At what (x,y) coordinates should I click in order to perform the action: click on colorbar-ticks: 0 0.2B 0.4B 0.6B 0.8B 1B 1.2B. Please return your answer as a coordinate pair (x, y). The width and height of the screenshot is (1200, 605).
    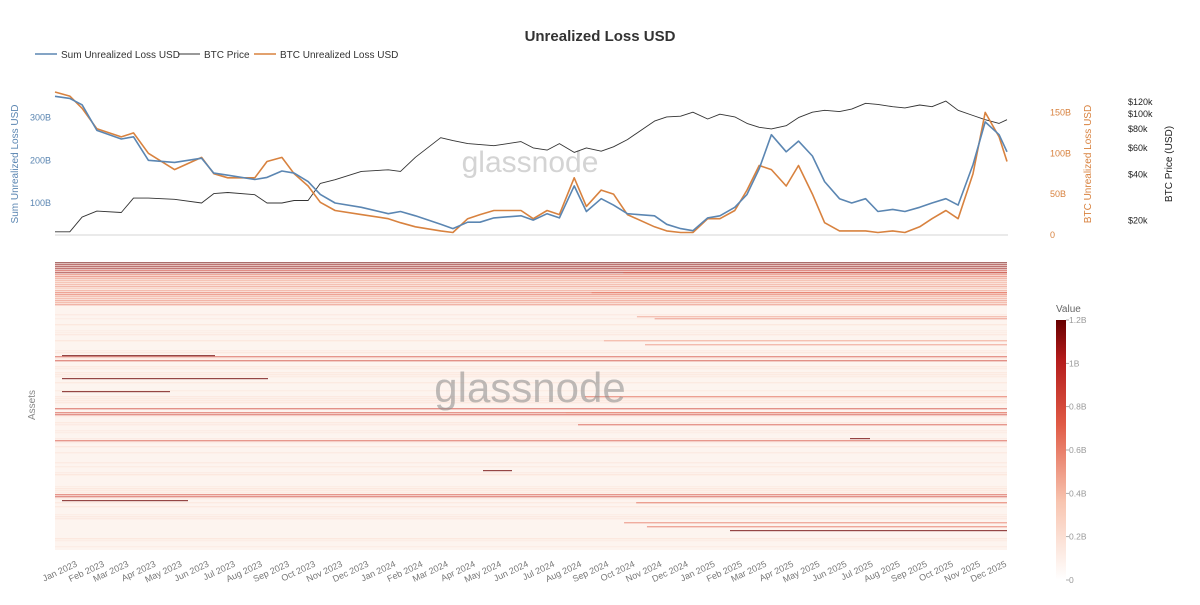
    Looking at the image, I should click on (1076, 450).